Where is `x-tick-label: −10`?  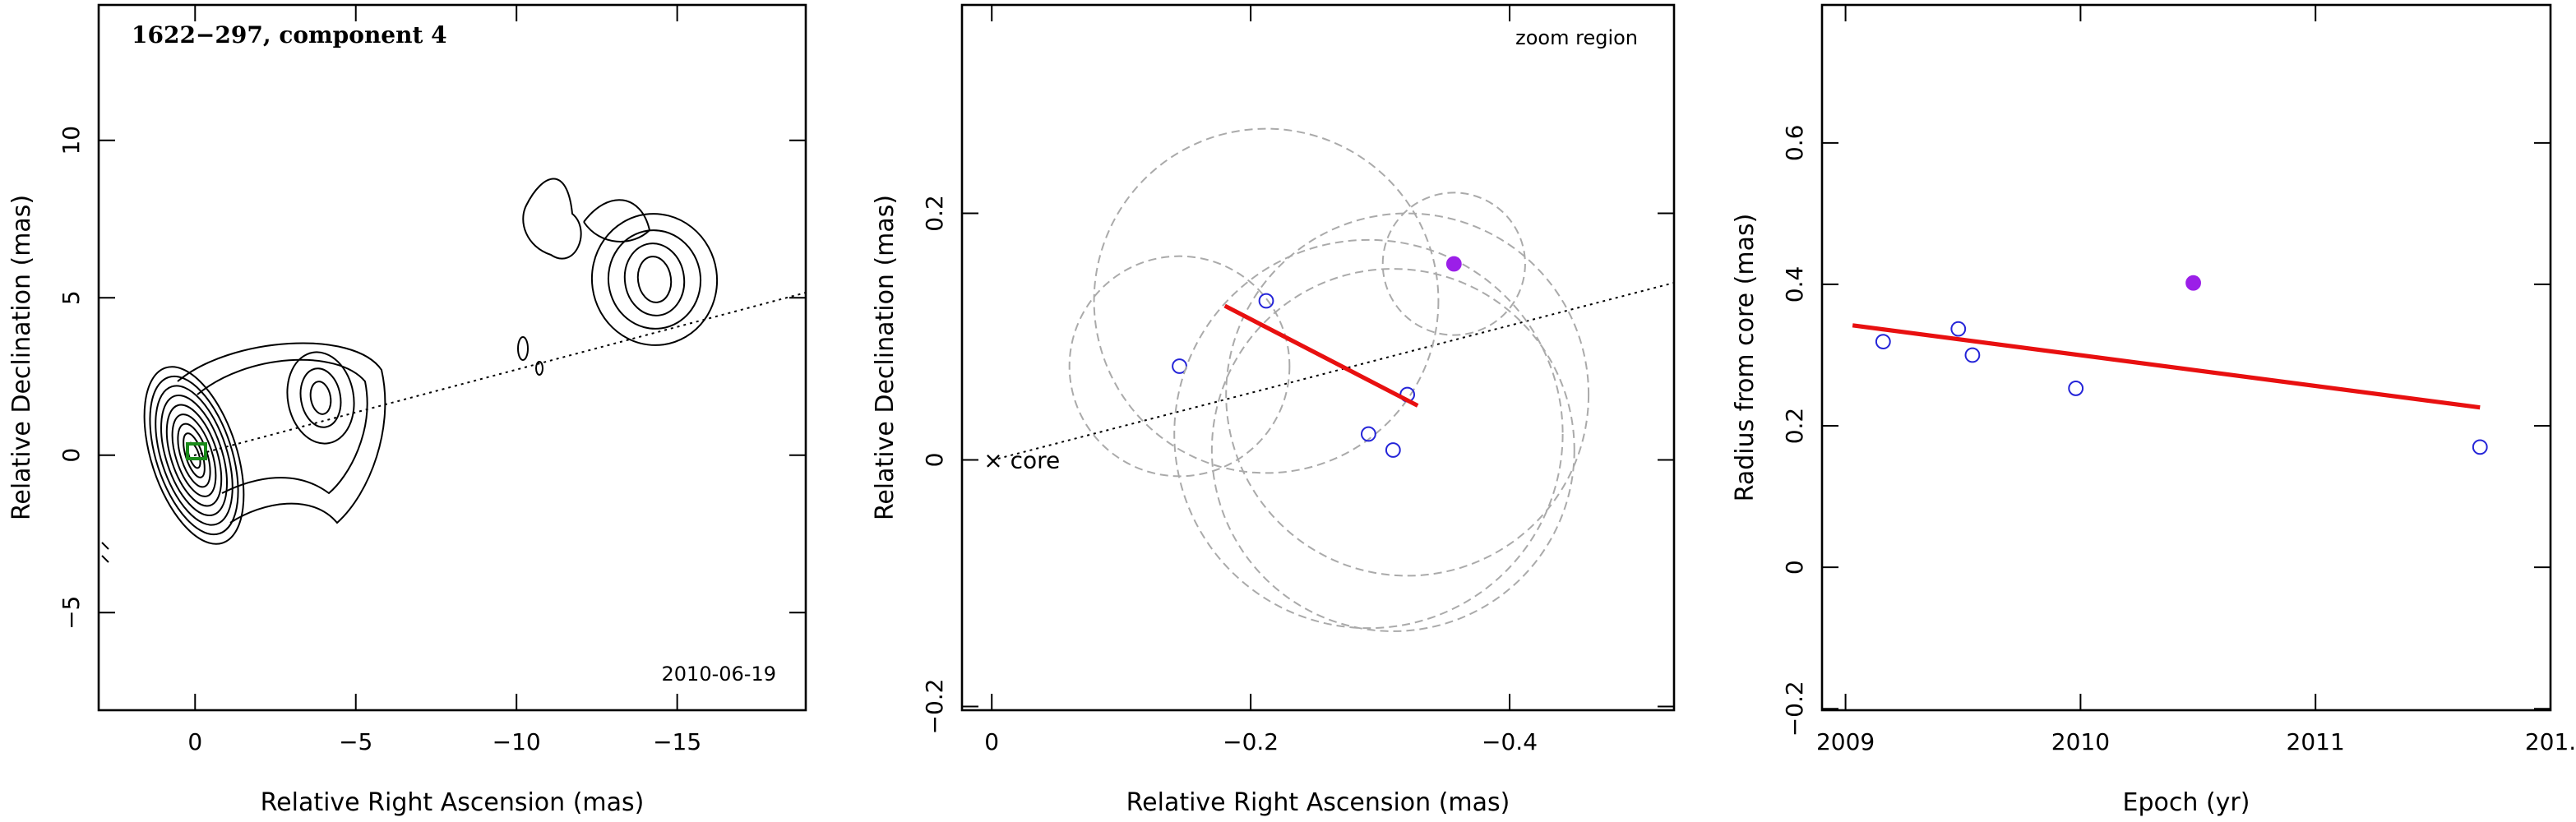
x-tick-label: −10 is located at coordinates (517, 741).